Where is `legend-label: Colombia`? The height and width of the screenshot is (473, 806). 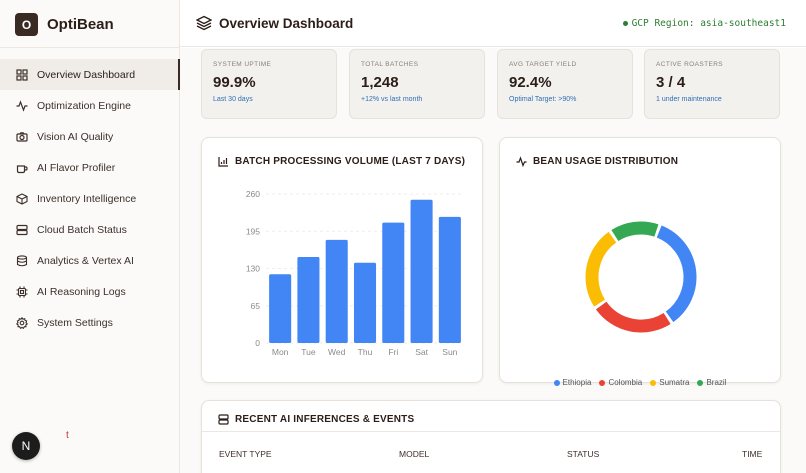 legend-label: Colombia is located at coordinates (625, 382).